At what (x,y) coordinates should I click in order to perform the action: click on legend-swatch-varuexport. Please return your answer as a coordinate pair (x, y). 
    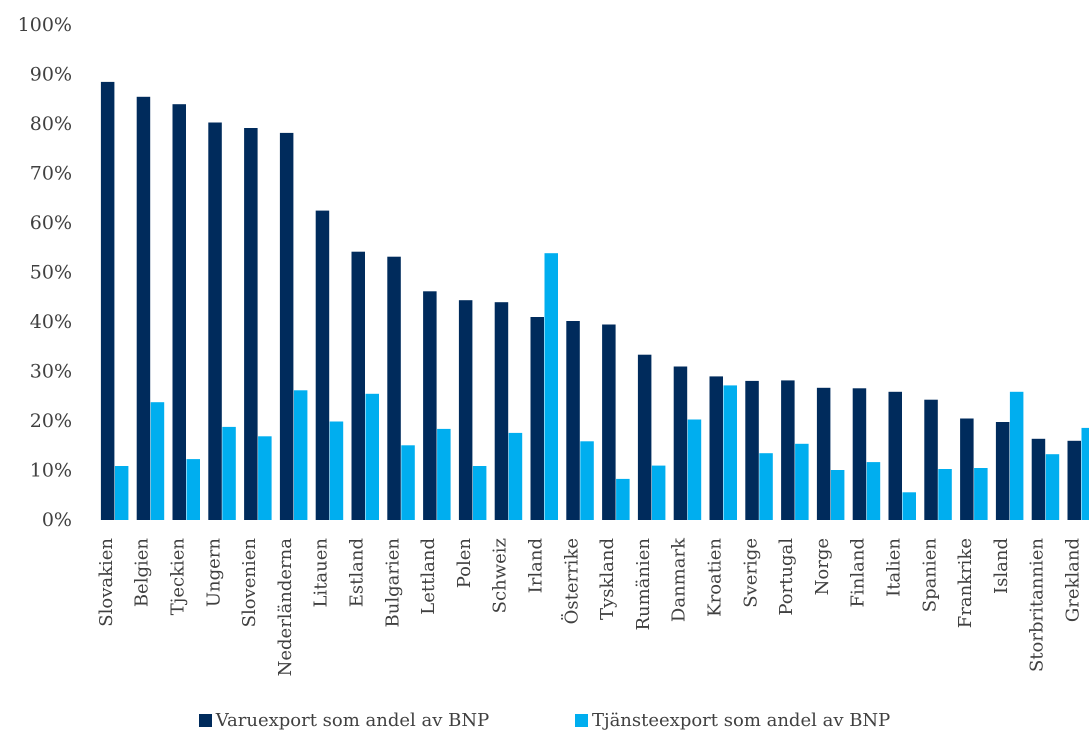
    Looking at the image, I should click on (205, 720).